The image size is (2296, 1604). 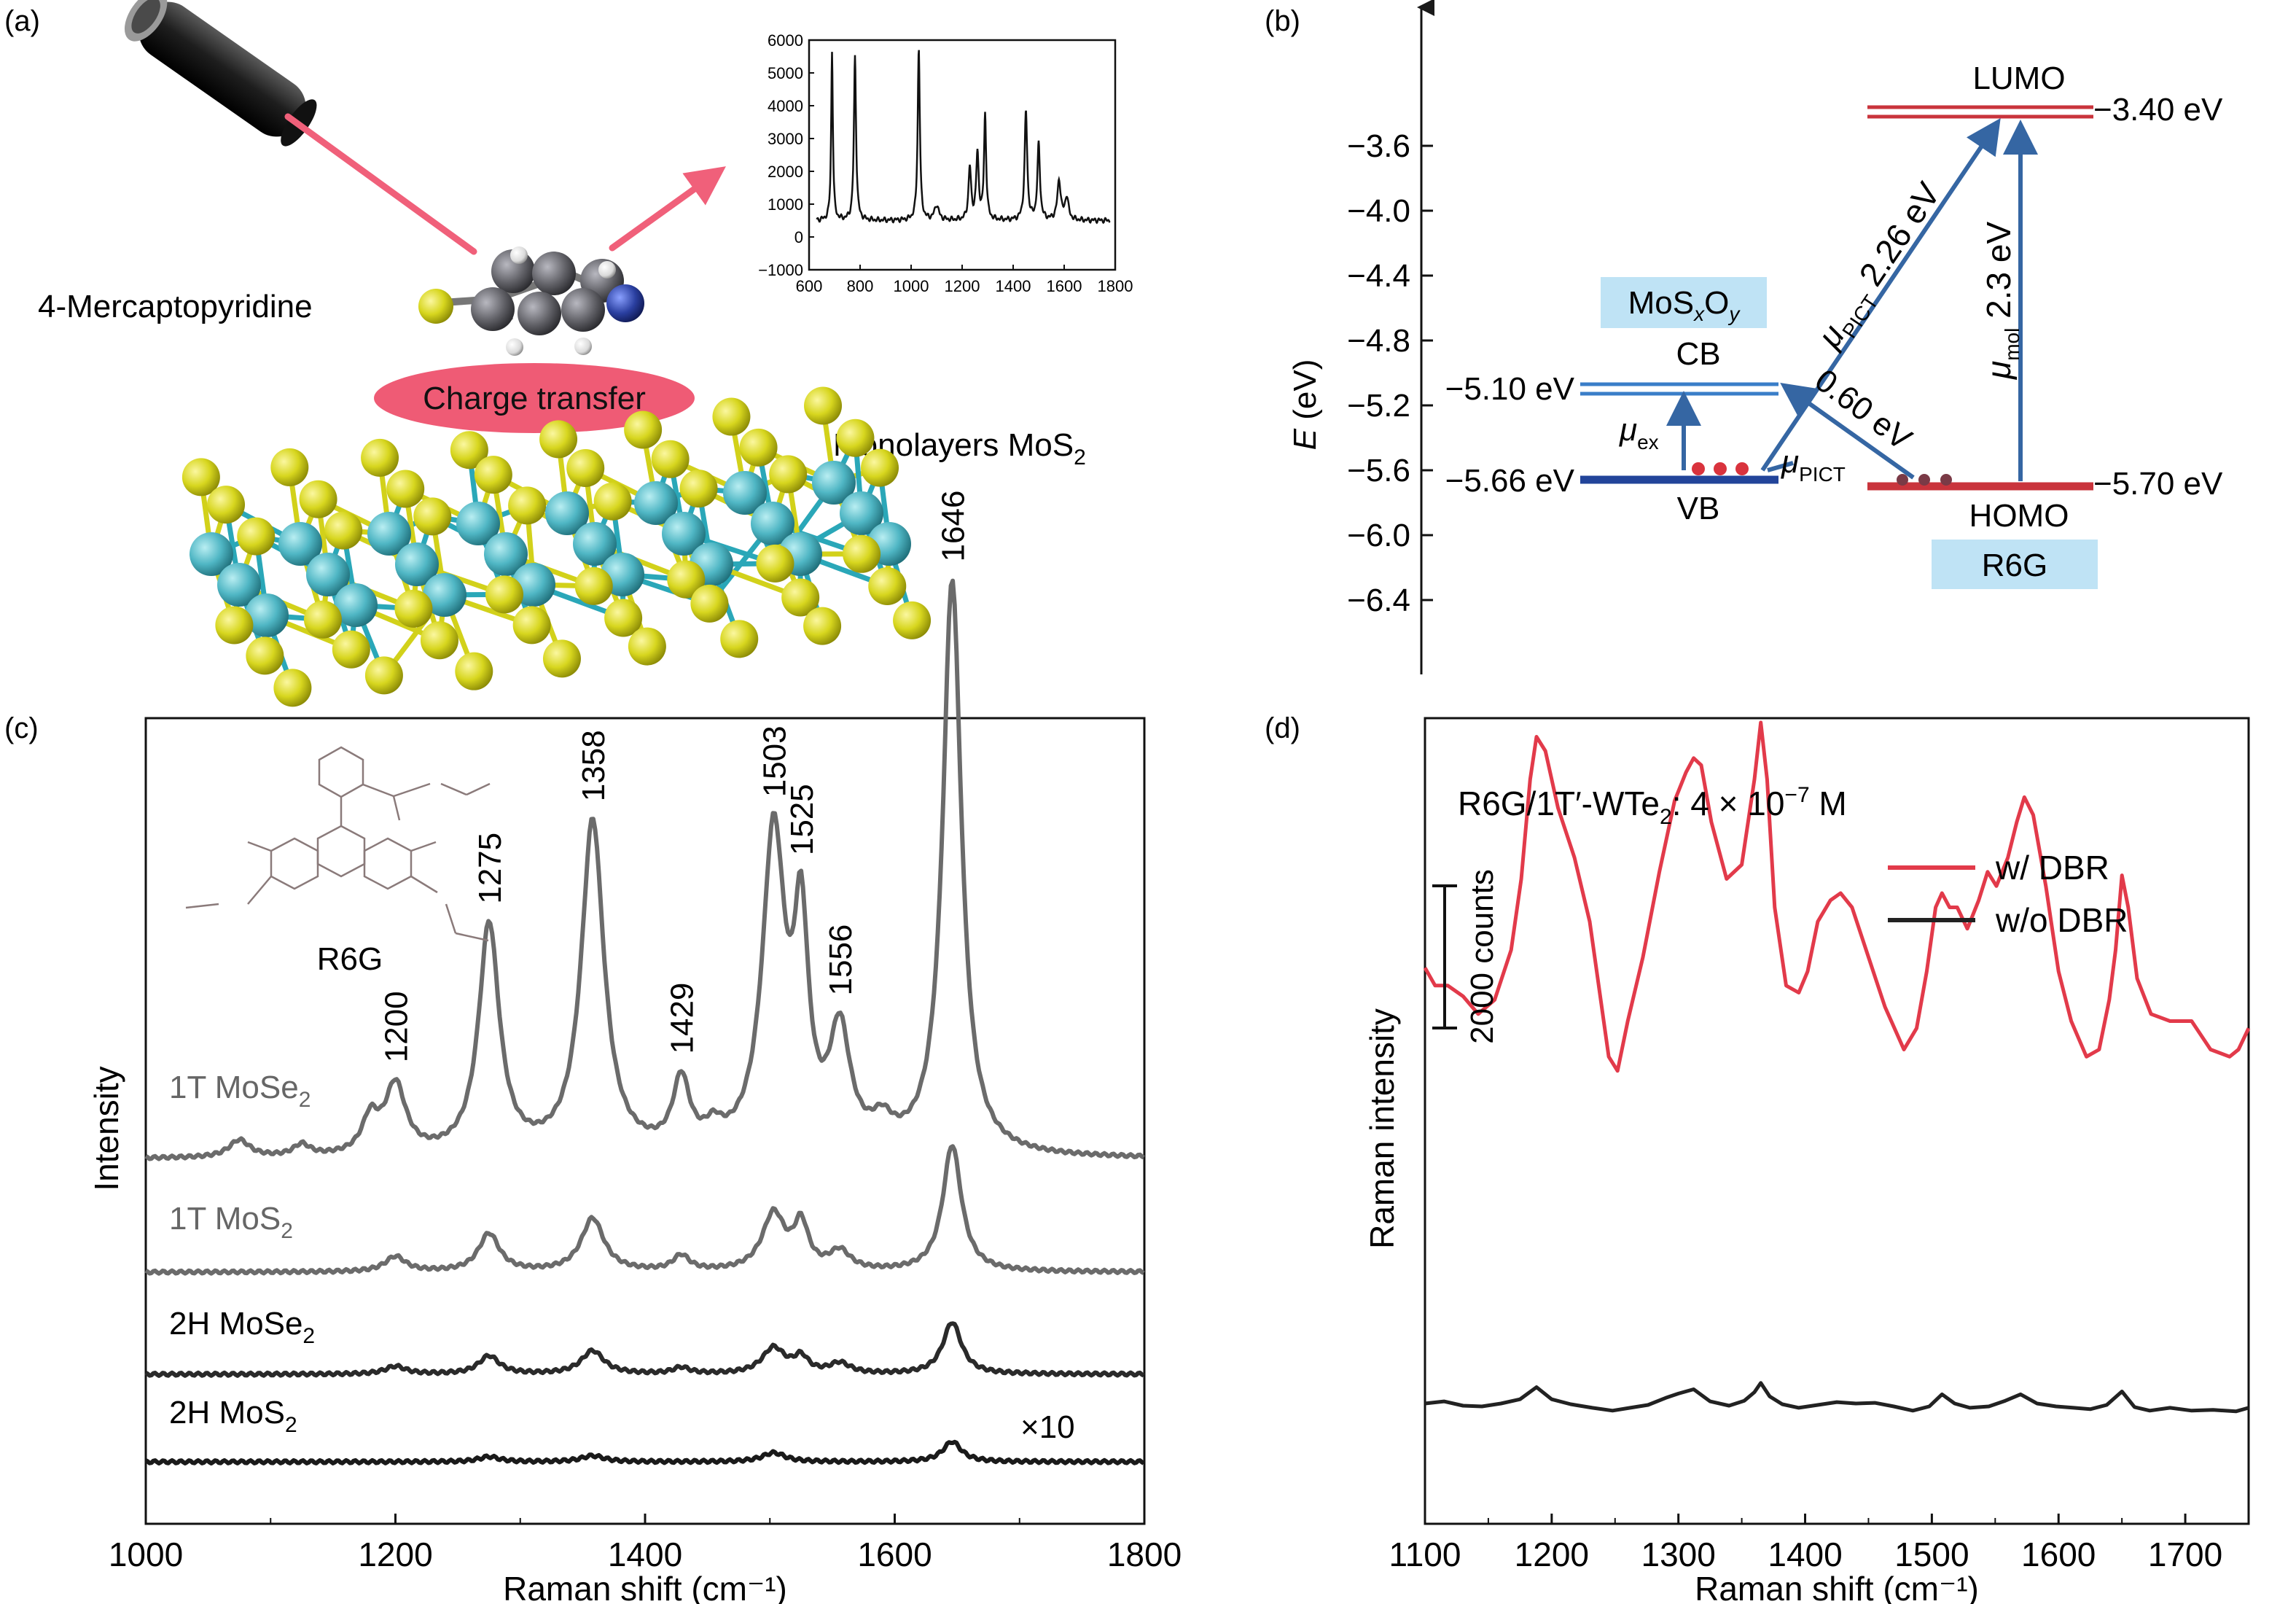 I want to click on peak-label: 1525, so click(x=802, y=819).